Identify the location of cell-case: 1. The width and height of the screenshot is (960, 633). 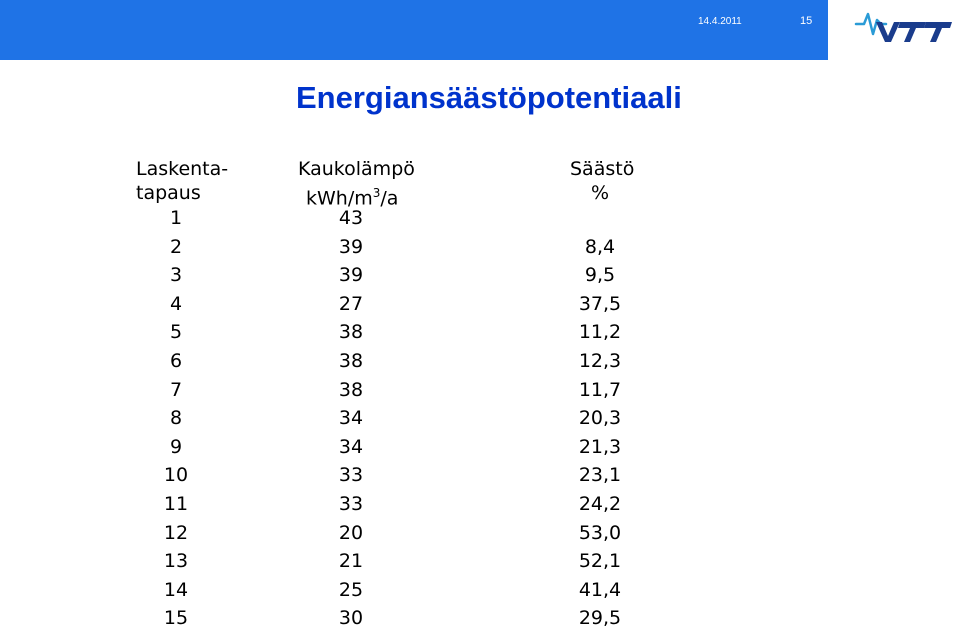
(176, 218).